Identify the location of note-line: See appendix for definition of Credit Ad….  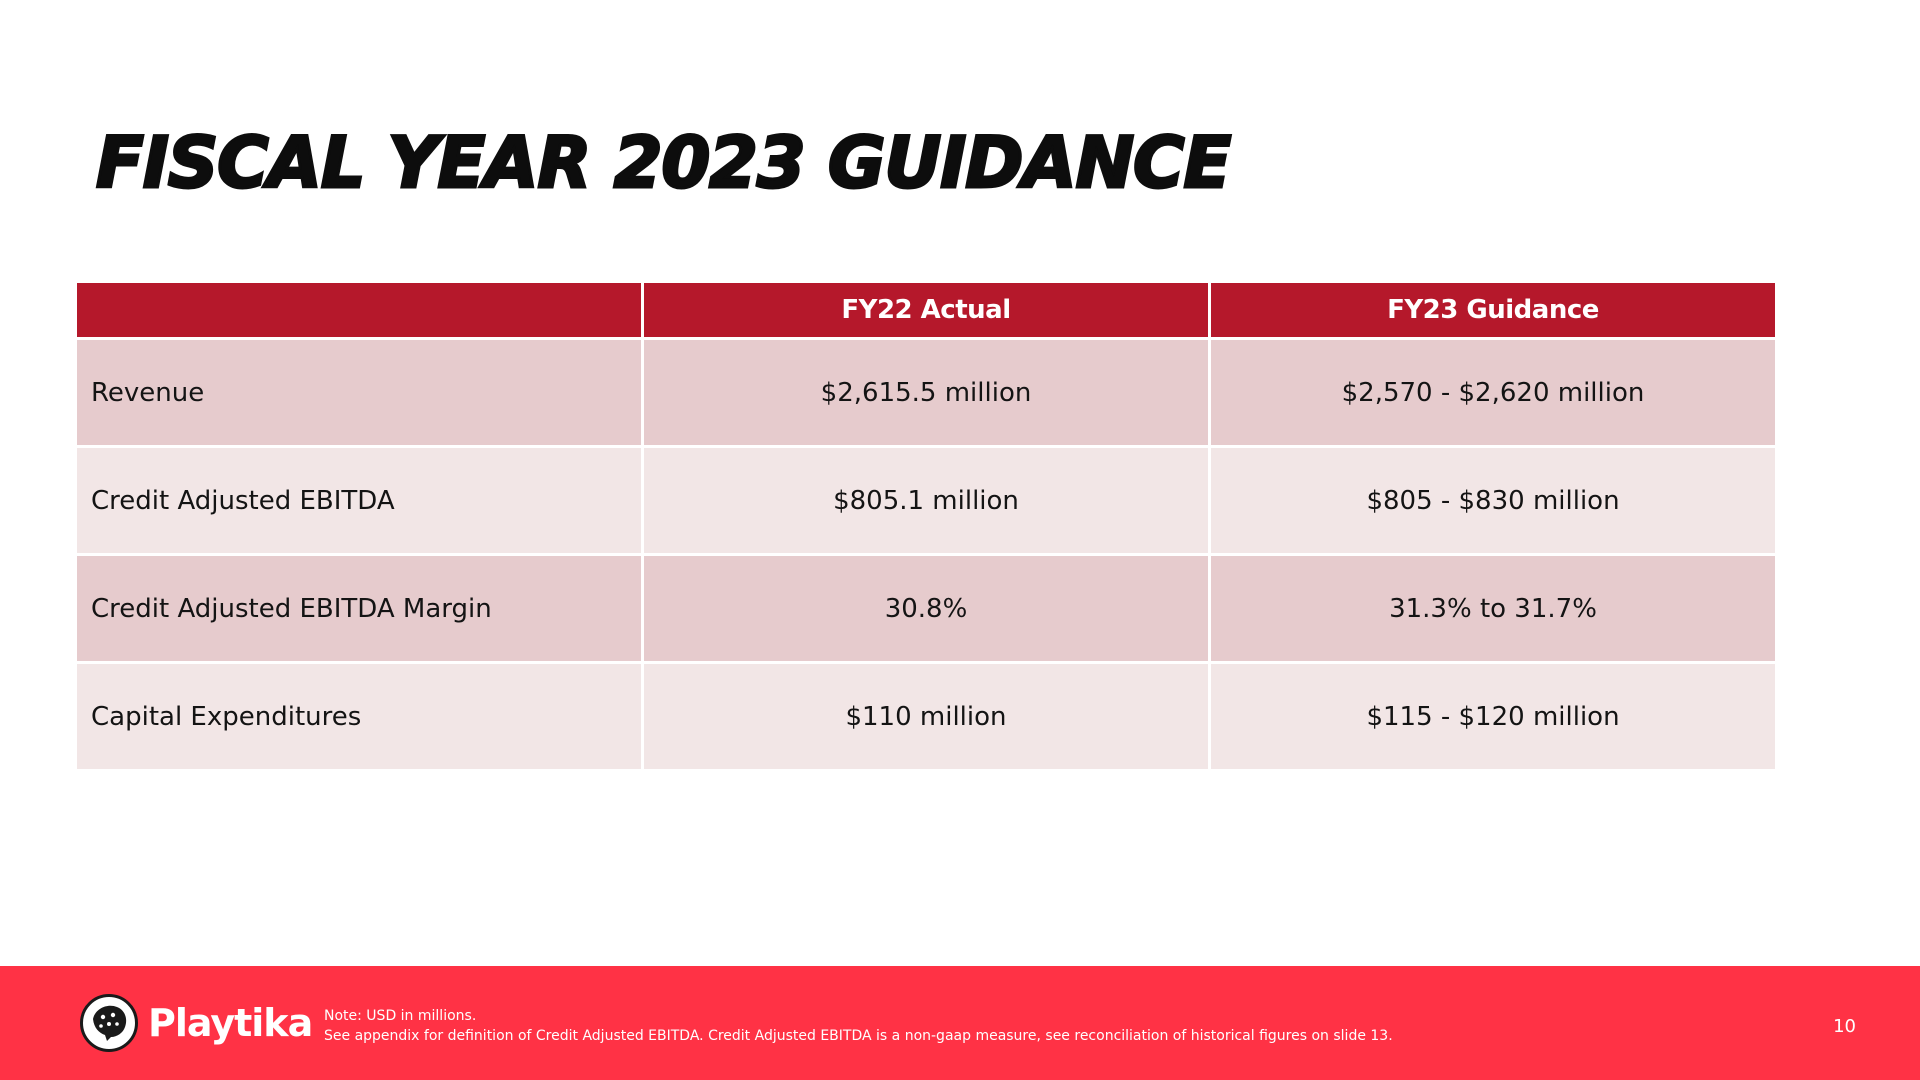
(858, 1036).